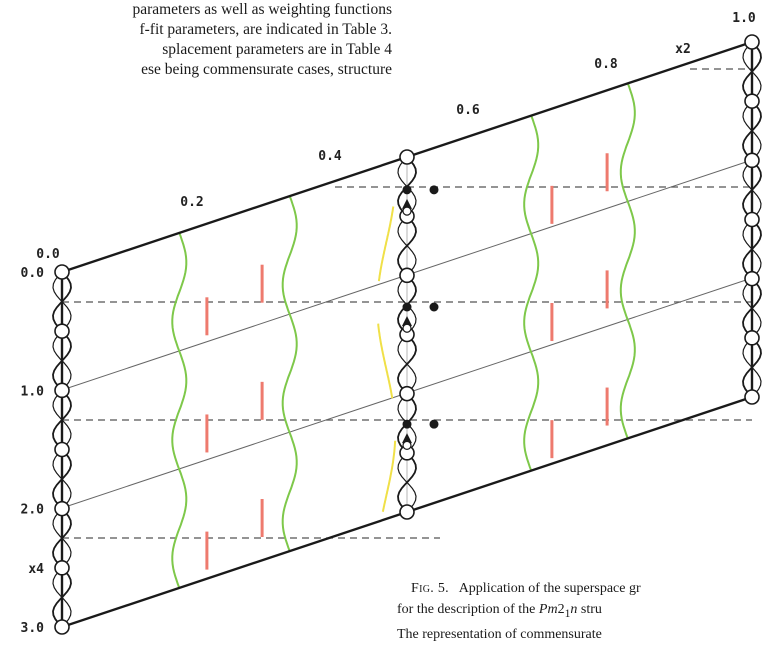 The height and width of the screenshot is (645, 765). Describe the element at coordinates (567, 613) in the screenshot. I see `space-group-subscript: 1` at that location.